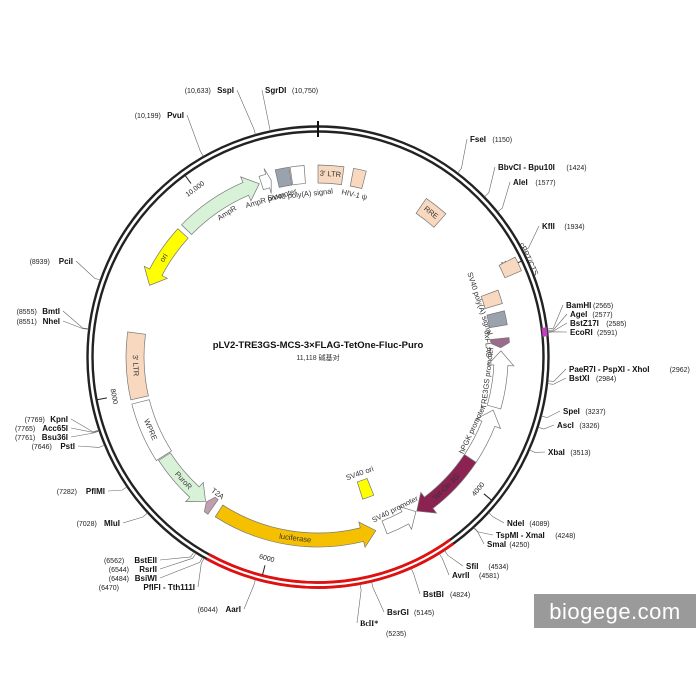 The image size is (700, 700). What do you see at coordinates (42, 447) in the screenshot?
I see `site-pos-psti: (7646)` at bounding box center [42, 447].